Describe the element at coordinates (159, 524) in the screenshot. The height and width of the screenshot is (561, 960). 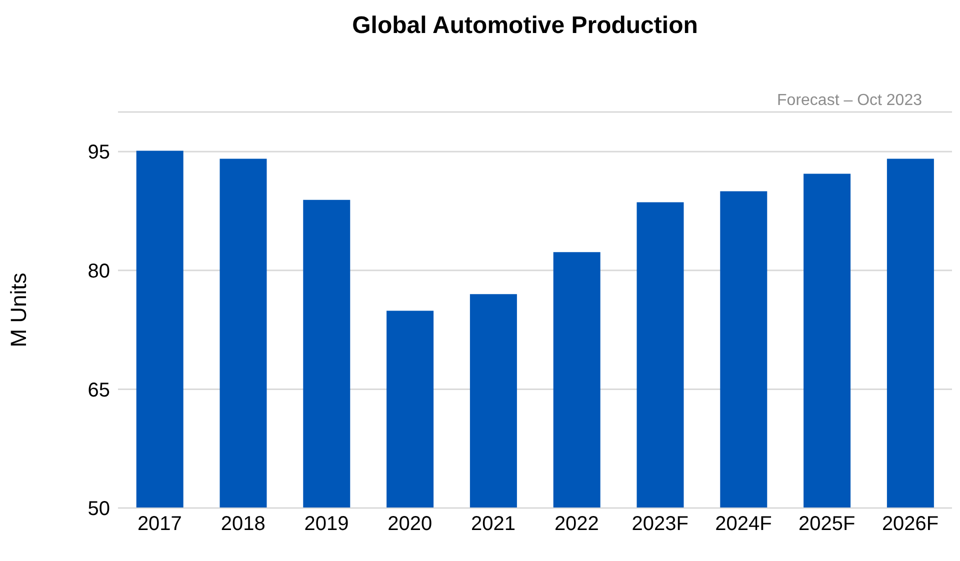
I see `x-tick-label: 2017` at that location.